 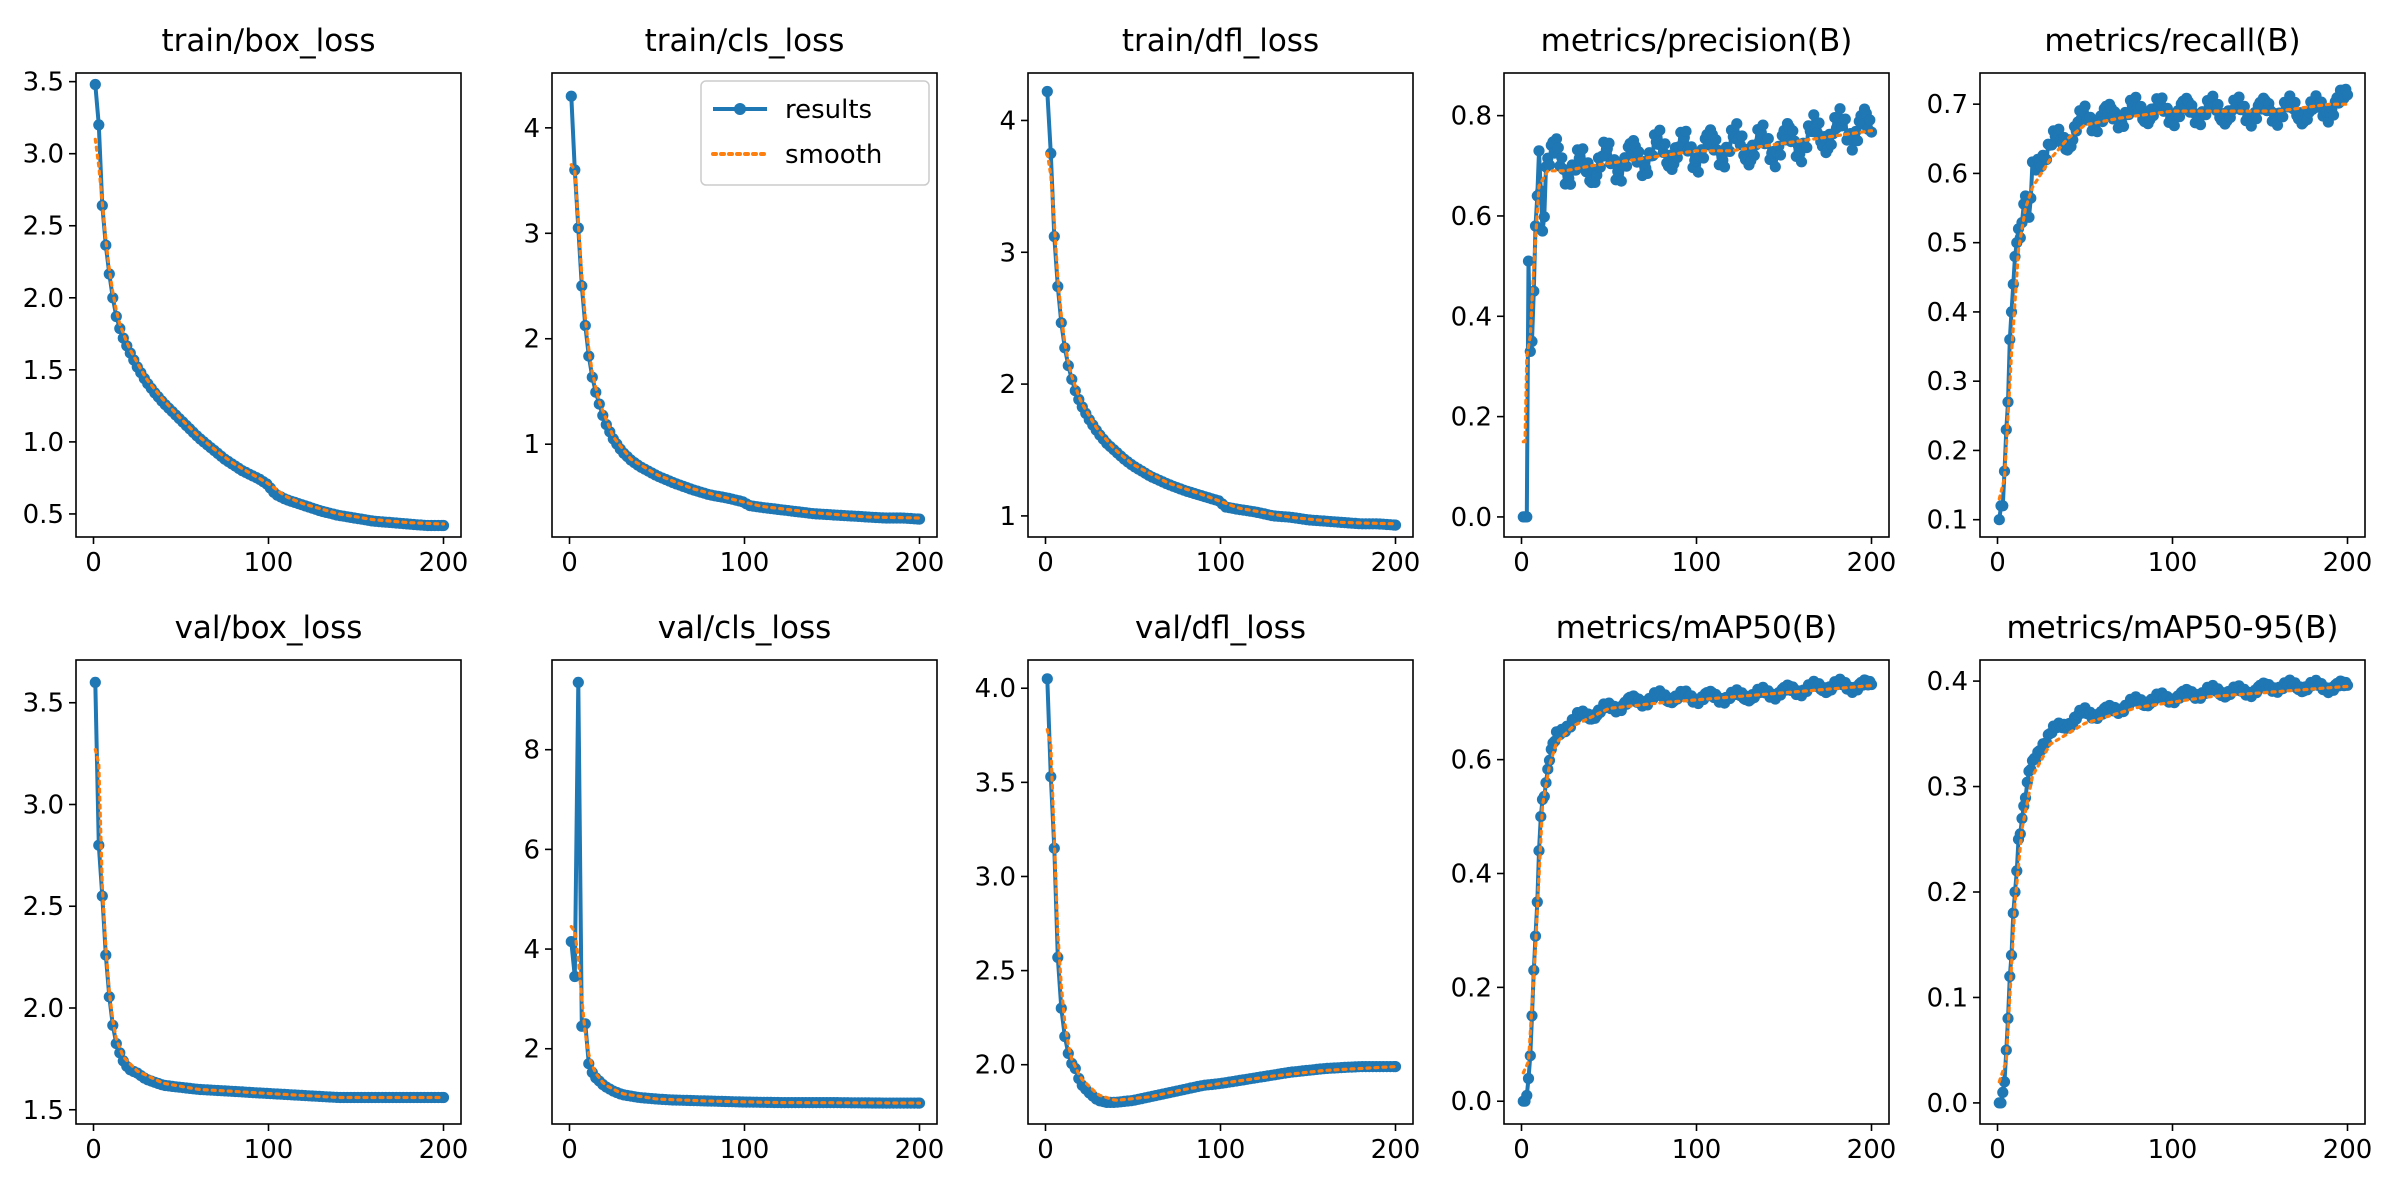 What do you see at coordinates (531, 340) in the screenshot?
I see `y-tick-label: 2` at bounding box center [531, 340].